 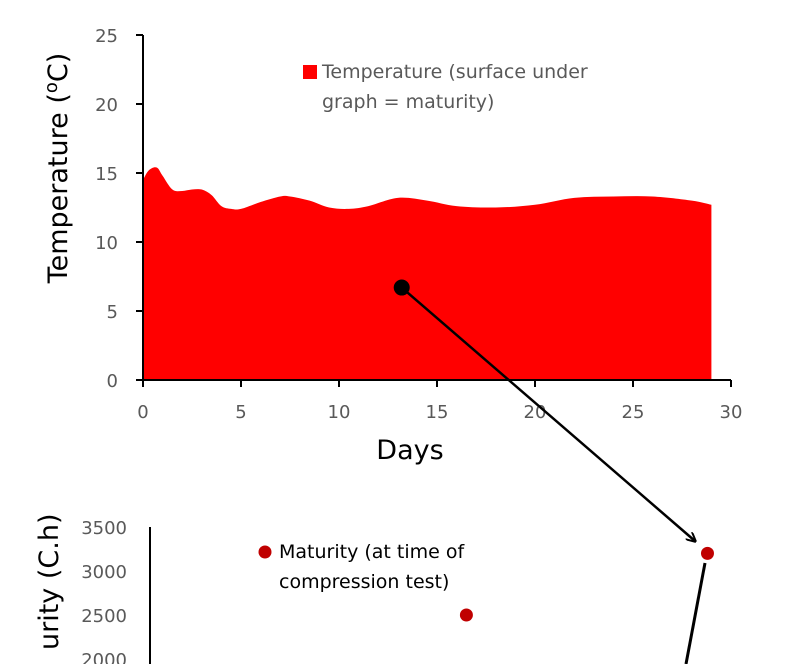 What do you see at coordinates (240, 412) in the screenshot?
I see `x-tick-label: 5` at bounding box center [240, 412].